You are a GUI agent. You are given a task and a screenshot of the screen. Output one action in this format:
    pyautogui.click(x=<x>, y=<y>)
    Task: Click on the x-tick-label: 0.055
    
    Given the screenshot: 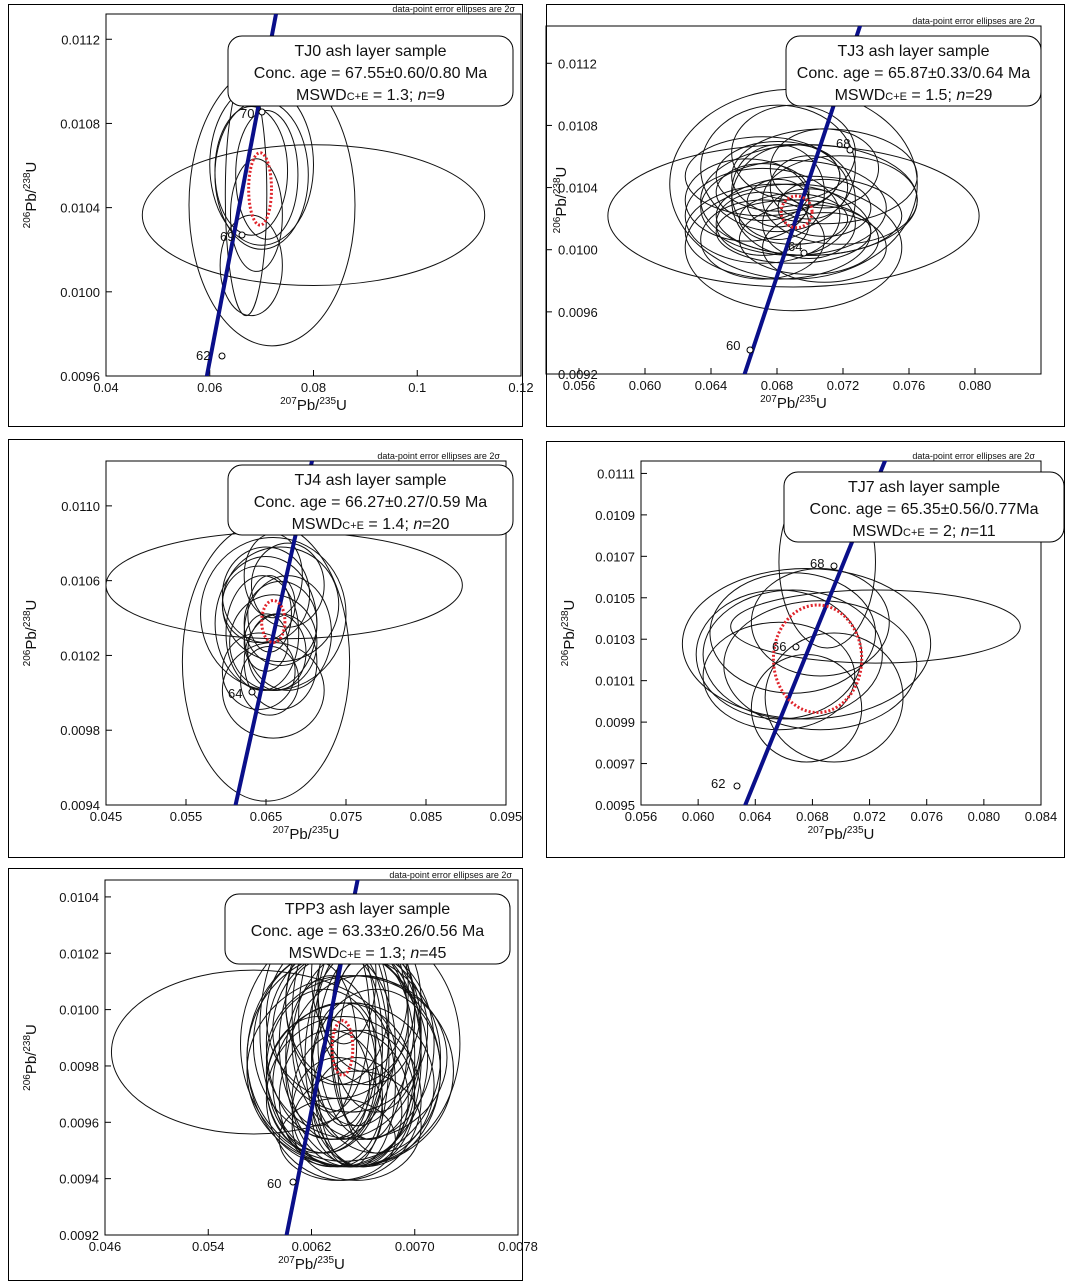 What is the action you would take?
    pyautogui.click(x=186, y=816)
    